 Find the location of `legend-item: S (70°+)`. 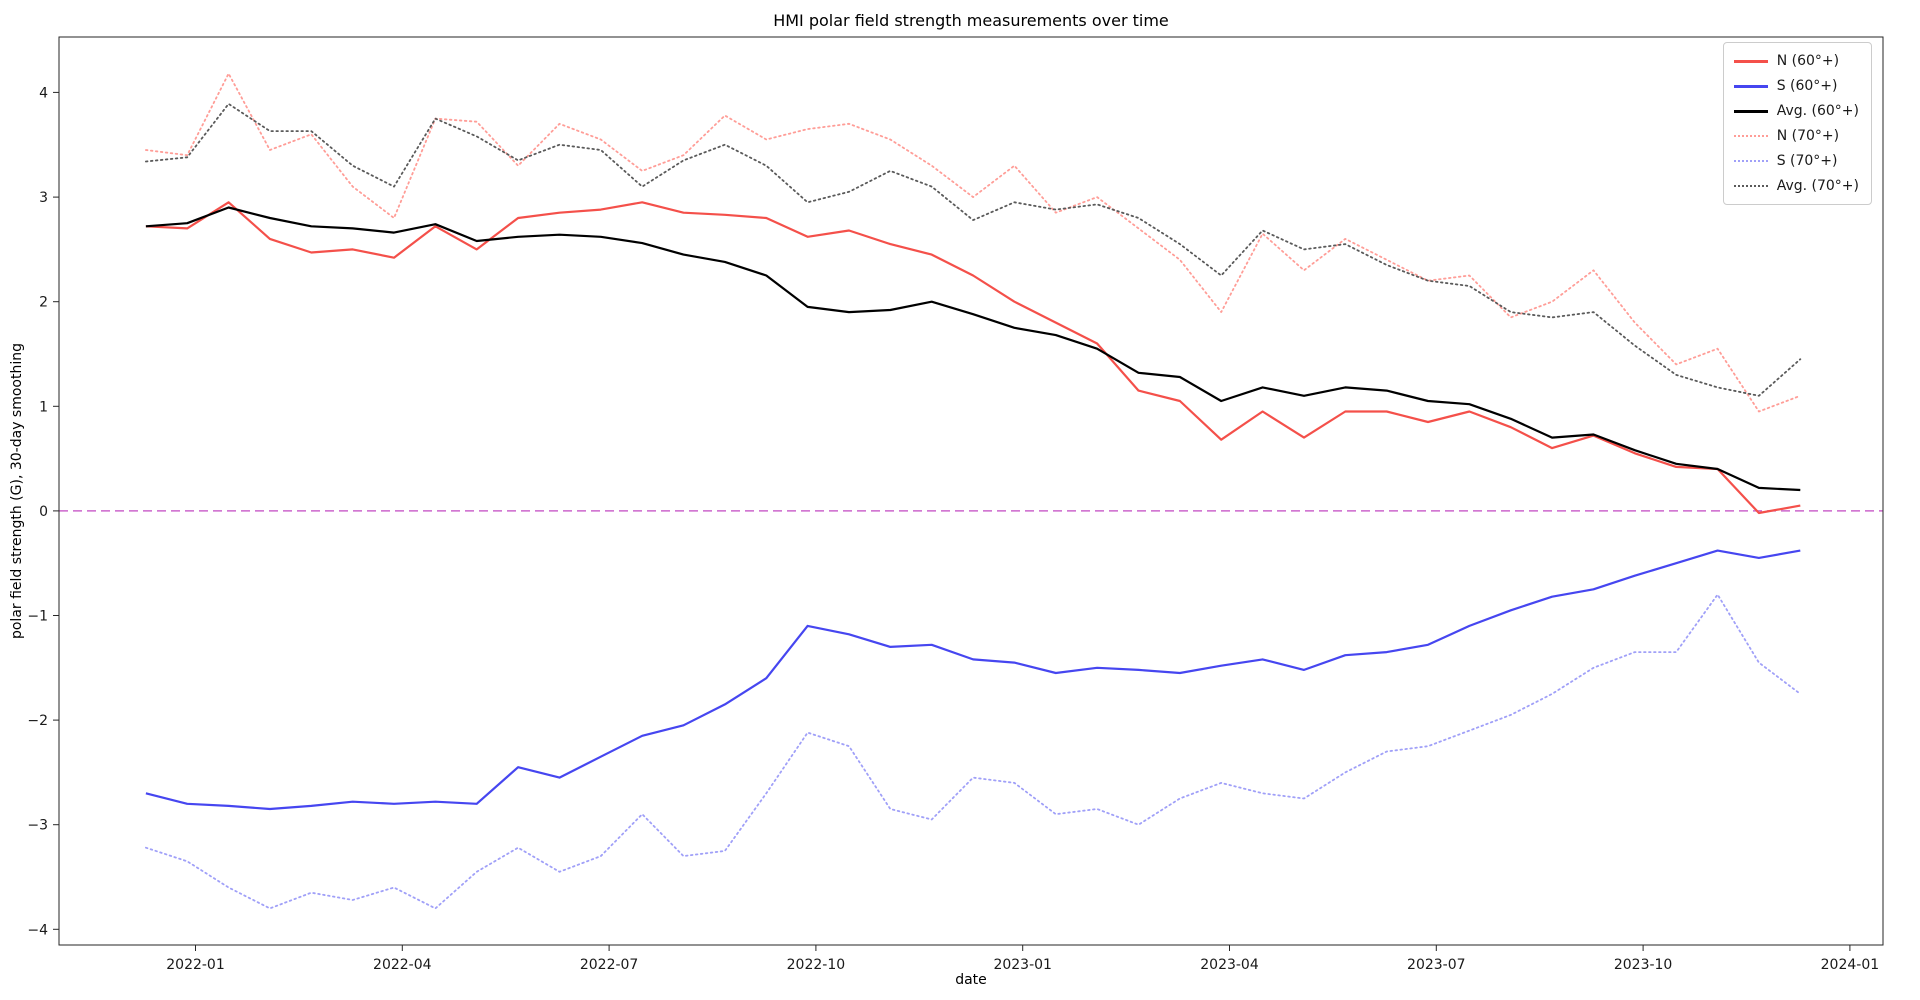

legend-item: S (70°+) is located at coordinates (1796, 161).